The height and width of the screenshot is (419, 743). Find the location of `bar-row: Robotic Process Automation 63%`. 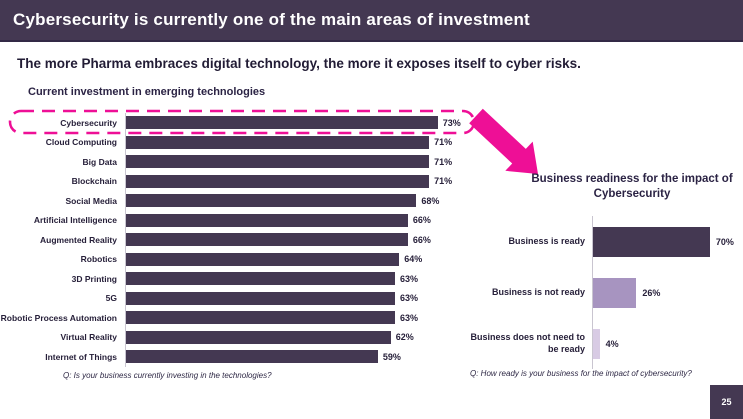

bar-row: Robotic Process Automation 63% is located at coordinates (237, 318).